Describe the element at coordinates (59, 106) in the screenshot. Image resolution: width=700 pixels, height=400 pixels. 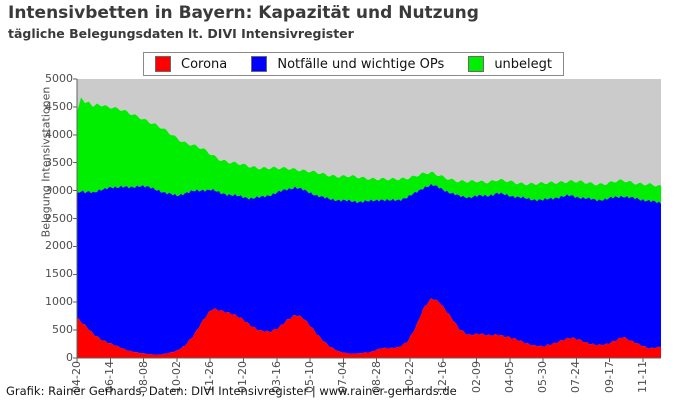
I see `y-tick-label: 4500` at that location.